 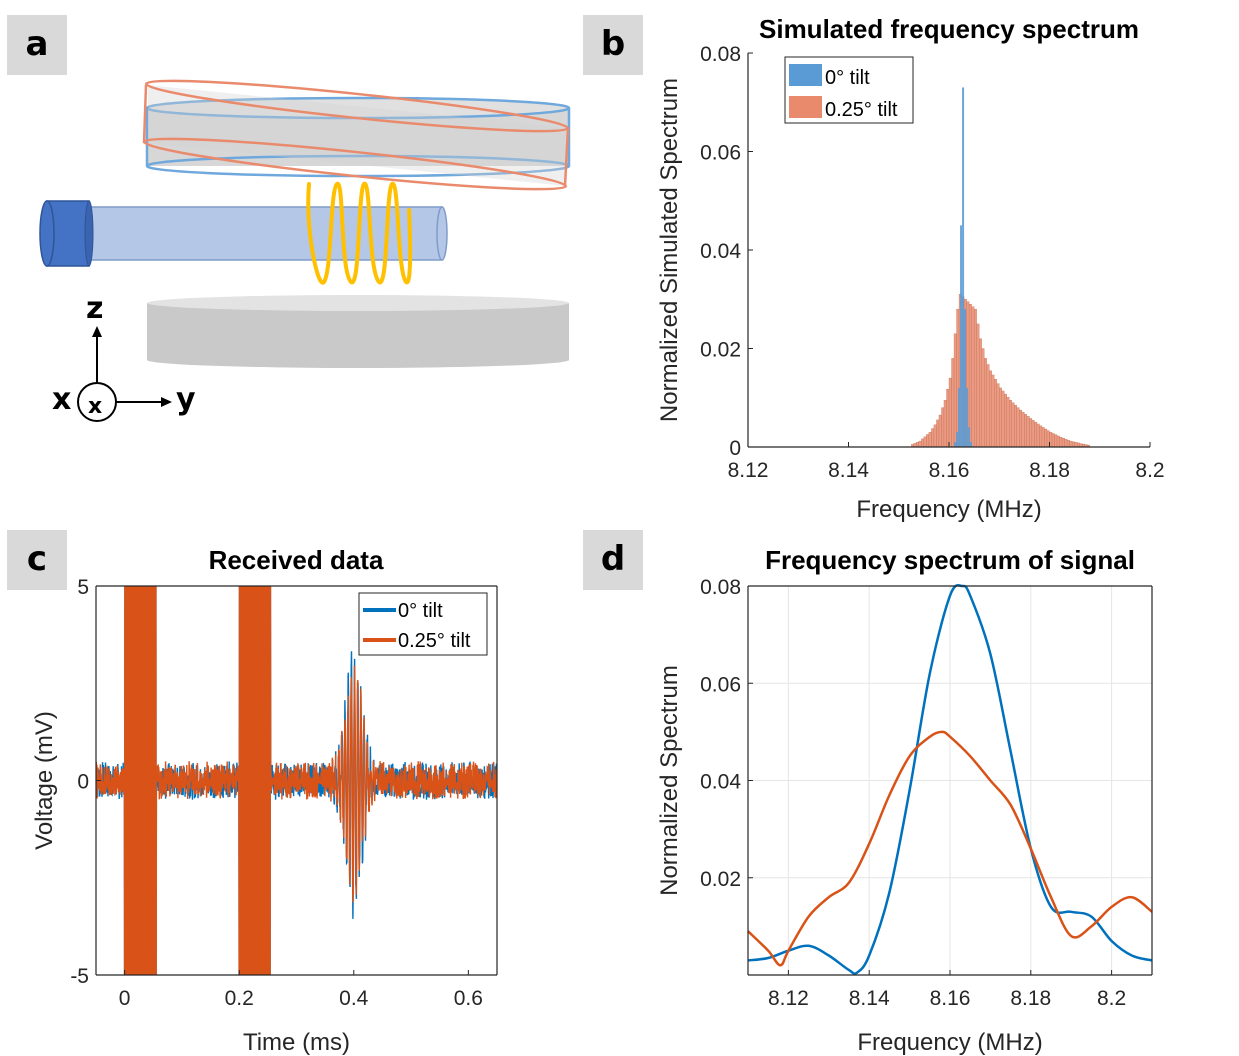 I want to click on top-plate-untilted, so click(x=358, y=137).